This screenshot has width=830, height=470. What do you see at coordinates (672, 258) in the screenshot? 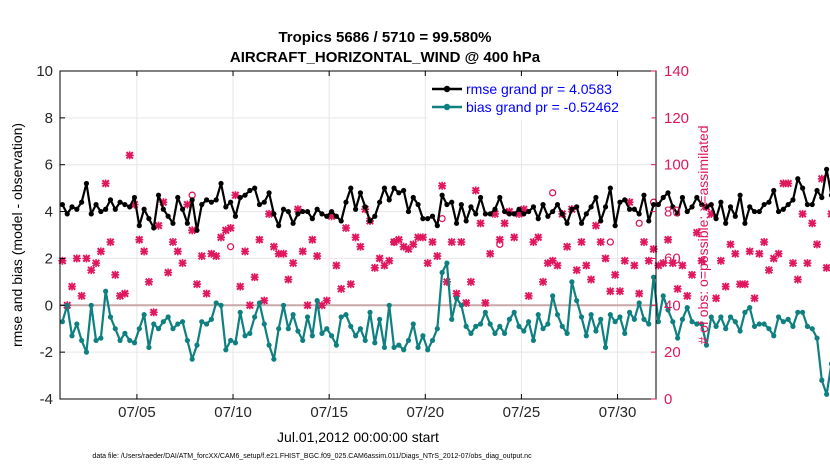
I see `y2-tick-label: 60` at bounding box center [672, 258].